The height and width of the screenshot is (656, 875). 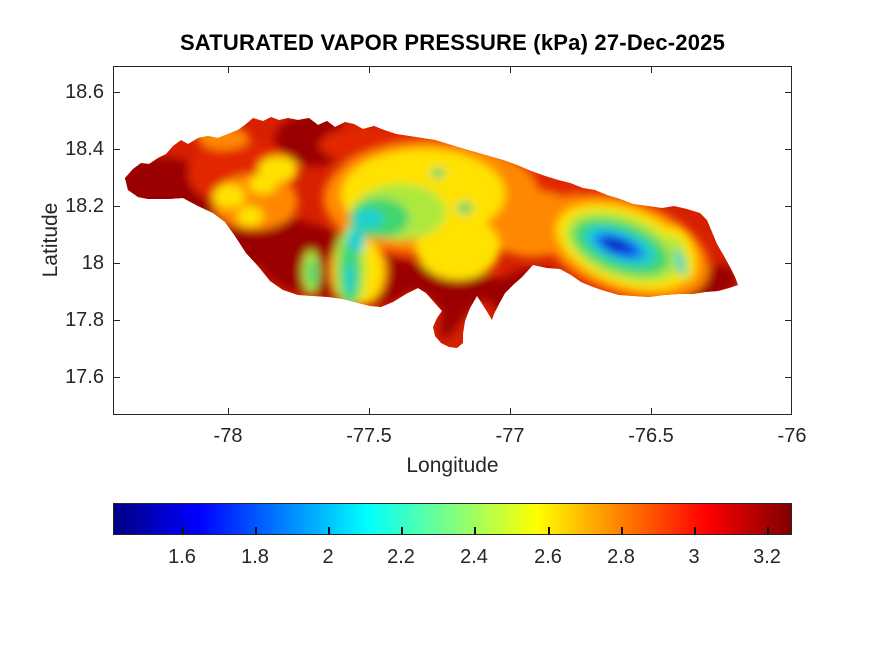 What do you see at coordinates (50, 240) in the screenshot?
I see `y-axis-label: Latitude` at bounding box center [50, 240].